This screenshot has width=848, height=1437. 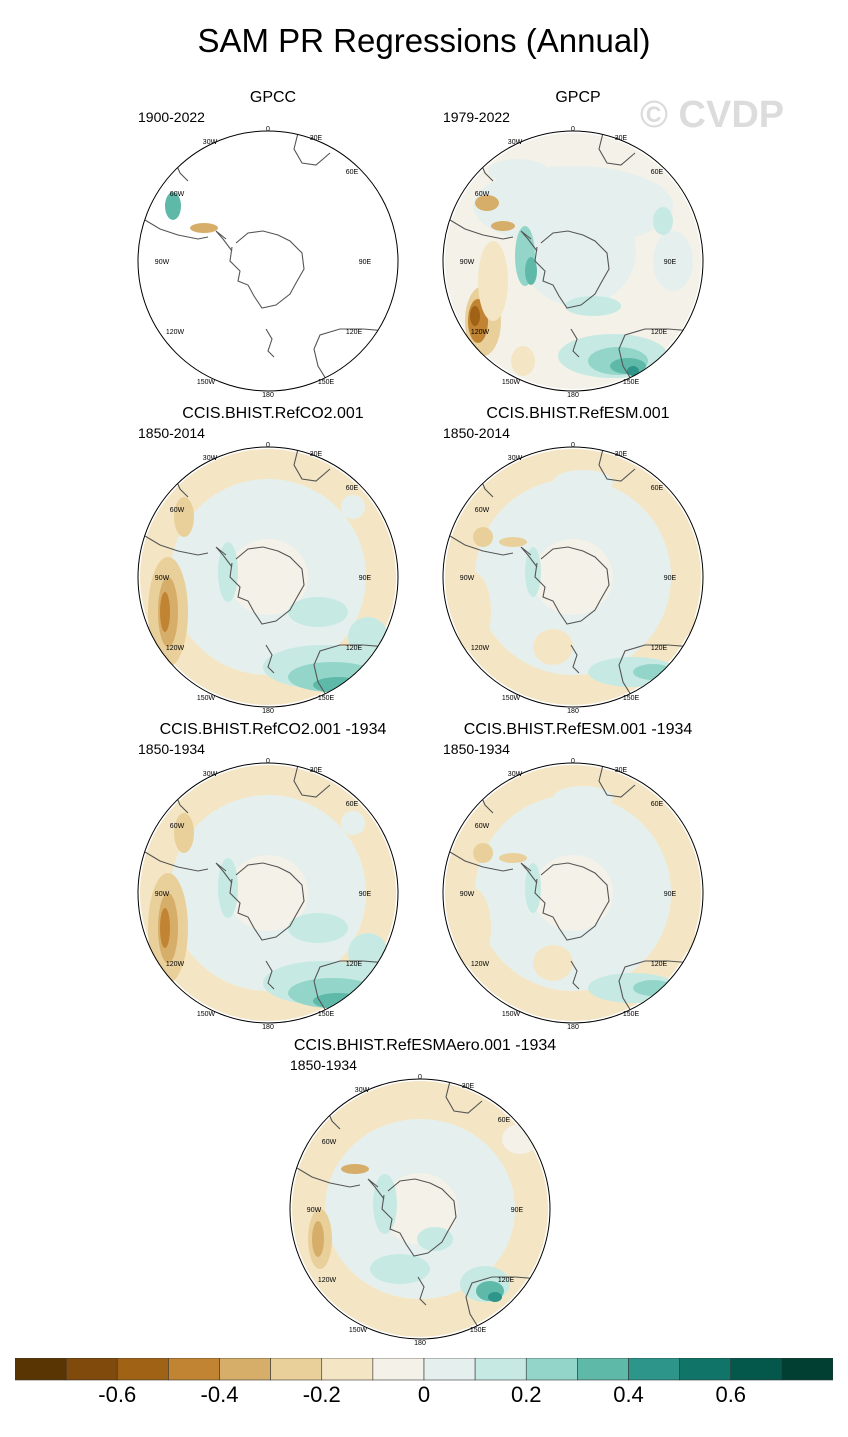 I want to click on figure-title: SAM PR Regressions (Annual), so click(x=424, y=40).